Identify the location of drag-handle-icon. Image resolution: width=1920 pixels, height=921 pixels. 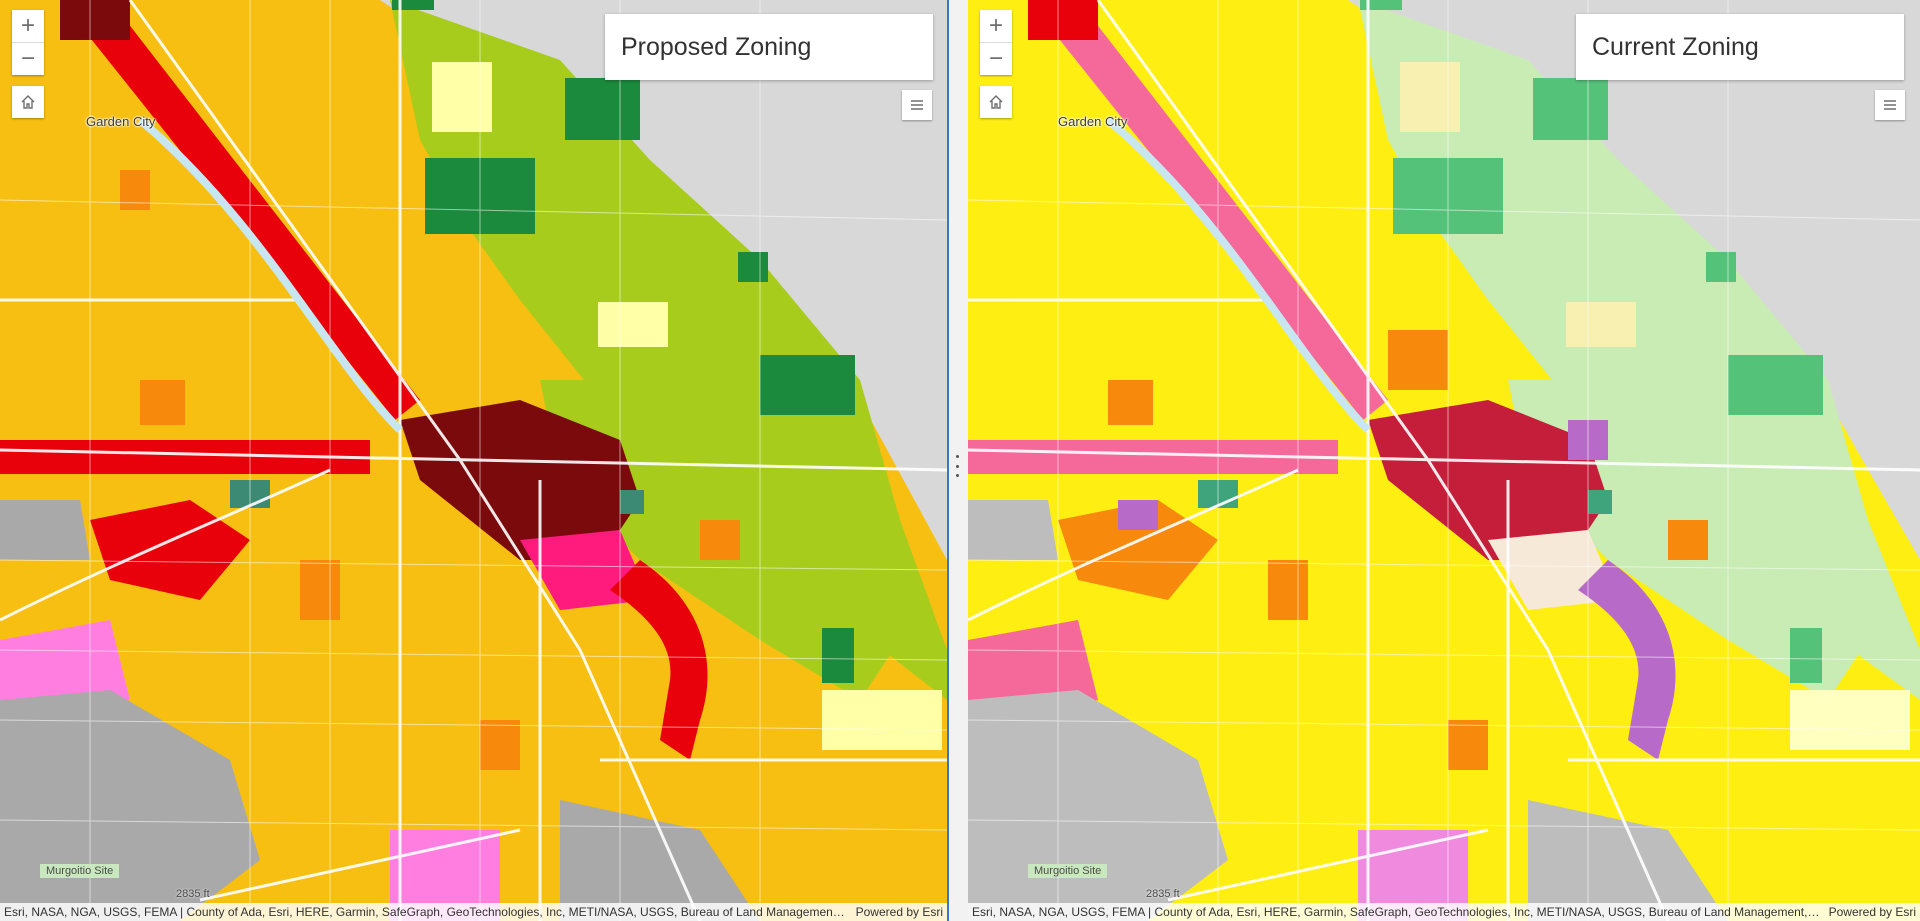
(957, 466).